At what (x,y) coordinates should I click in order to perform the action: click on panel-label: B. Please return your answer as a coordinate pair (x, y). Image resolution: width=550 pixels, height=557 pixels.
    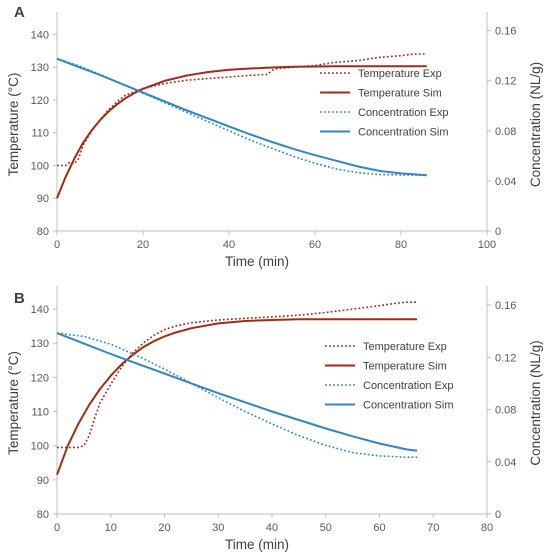
    Looking at the image, I should click on (19, 298).